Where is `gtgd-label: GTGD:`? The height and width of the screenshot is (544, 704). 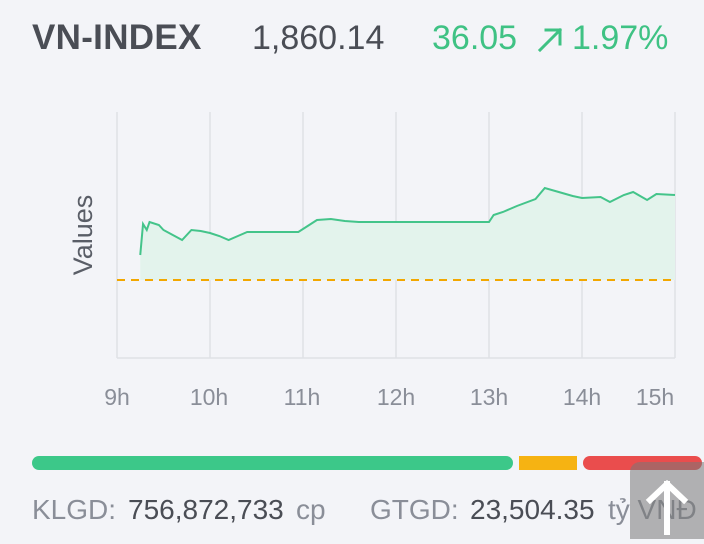 gtgd-label: GTGD: is located at coordinates (414, 509).